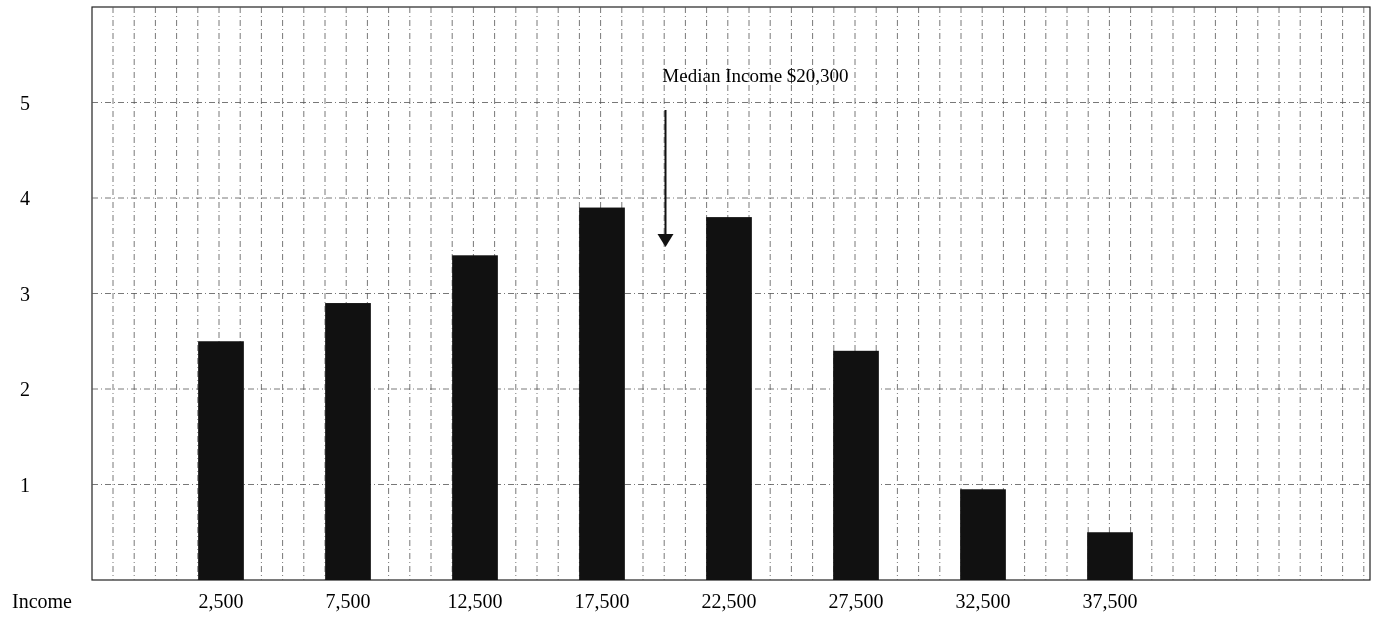  What do you see at coordinates (1110, 601) in the screenshot?
I see `x-tick-label: 37,500` at bounding box center [1110, 601].